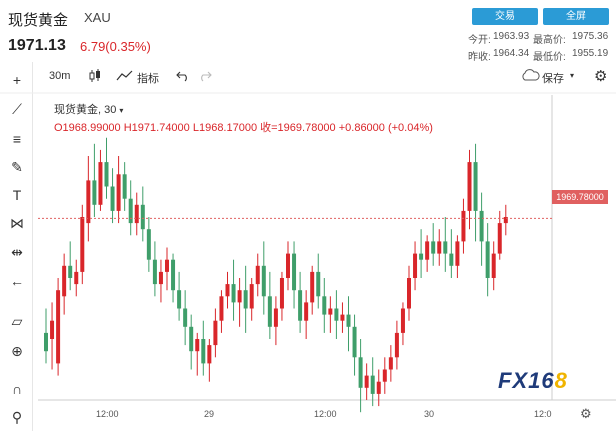 The height and width of the screenshot is (431, 616). Describe the element at coordinates (183, 76) in the screenshot. I see `undo-icon` at that location.